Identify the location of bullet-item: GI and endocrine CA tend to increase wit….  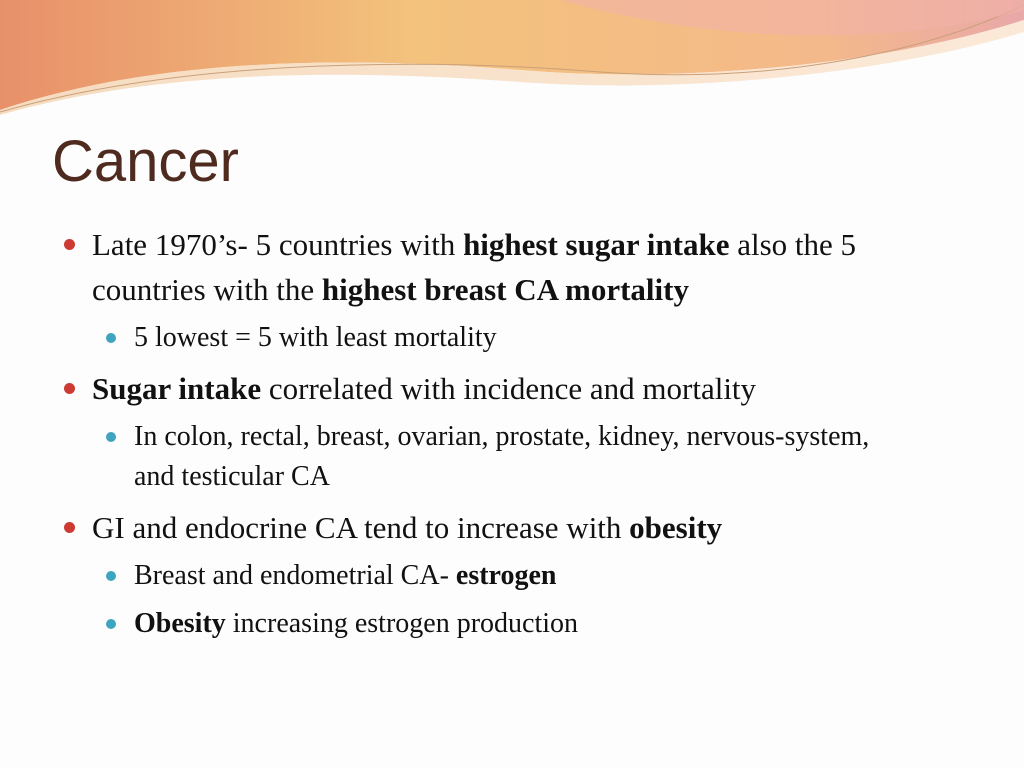
(512, 527).